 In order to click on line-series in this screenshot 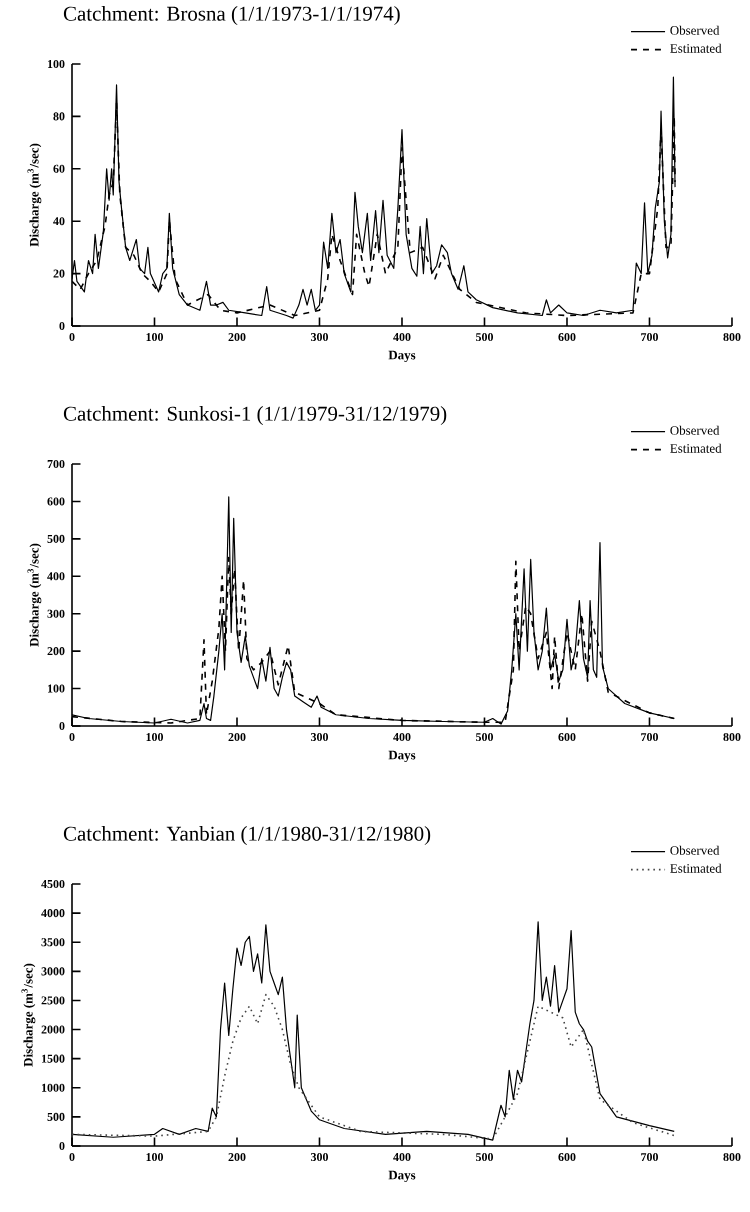, I will do `click(374, 1066)`.